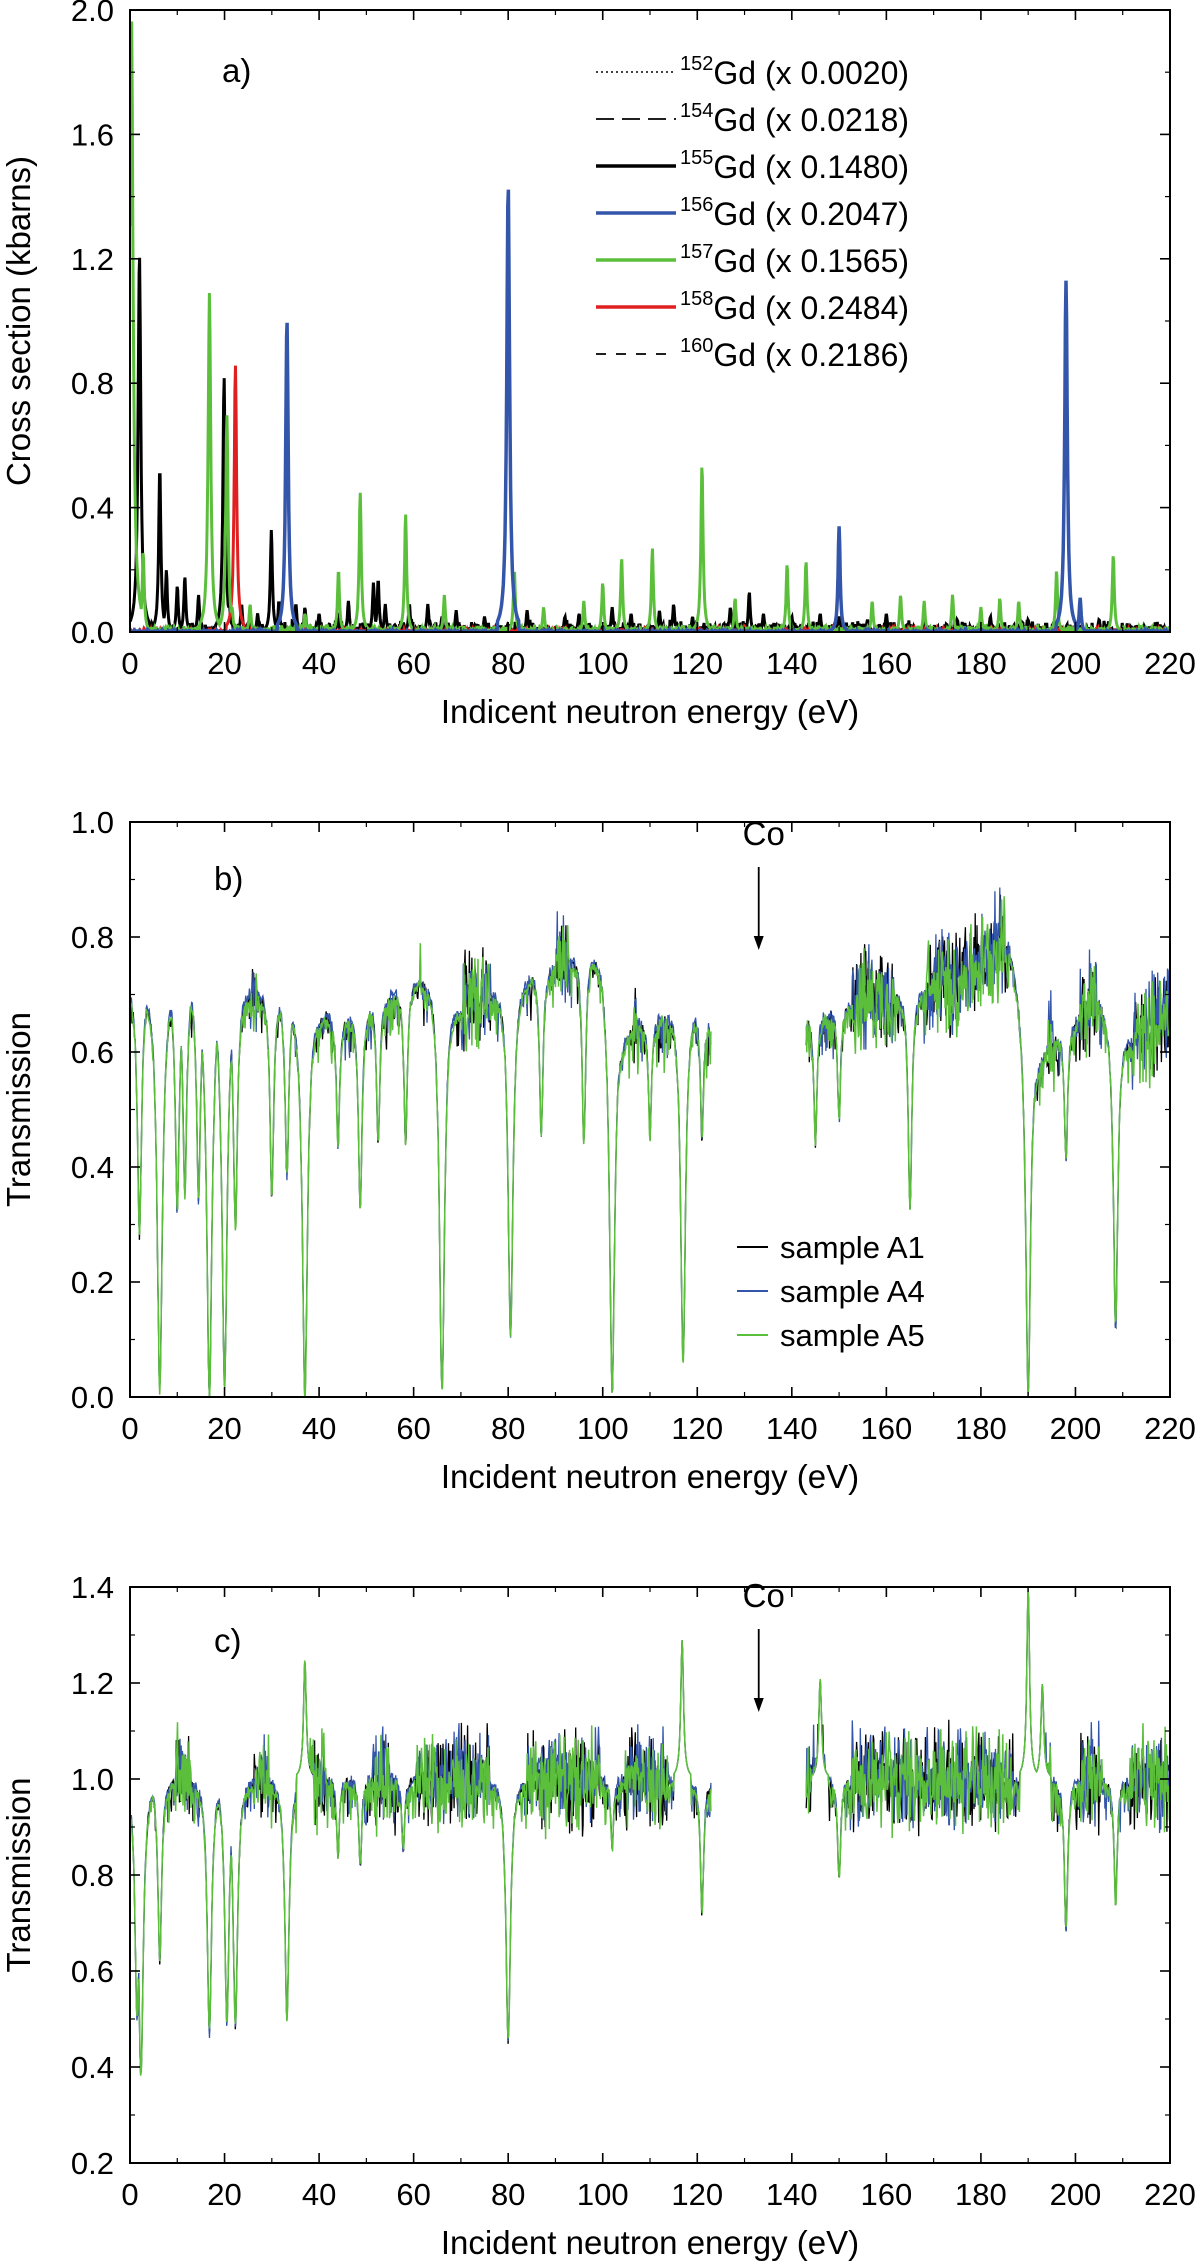  What do you see at coordinates (837, 120) in the screenshot?
I see `legend-factor: (x 0.0218)` at bounding box center [837, 120].